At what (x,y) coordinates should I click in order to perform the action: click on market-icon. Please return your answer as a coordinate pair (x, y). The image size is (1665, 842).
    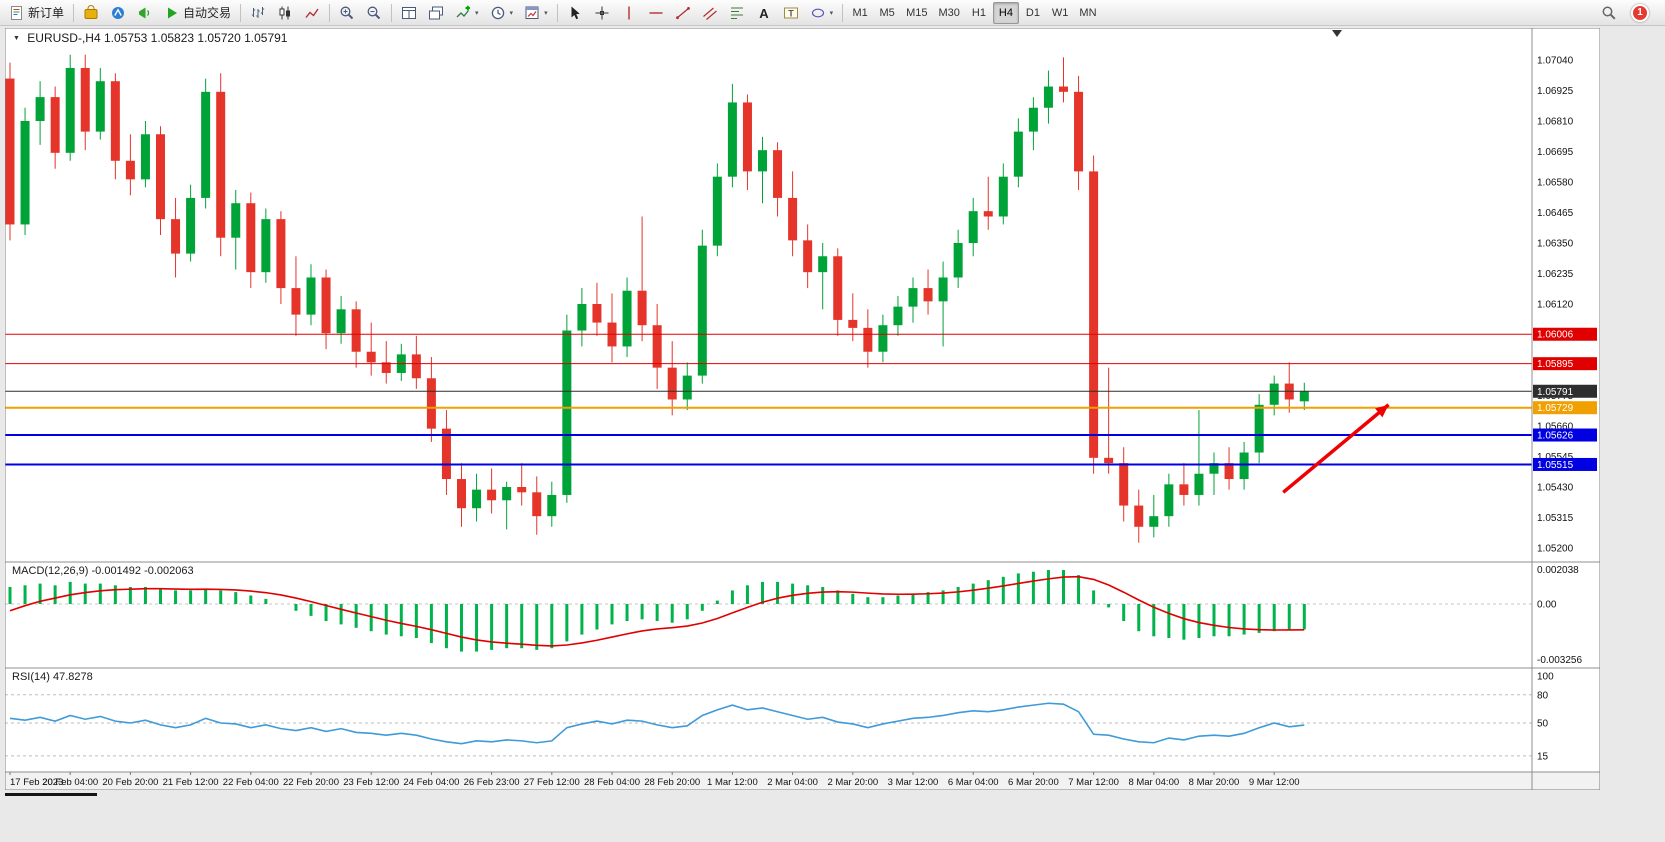
    Looking at the image, I should click on (91, 13).